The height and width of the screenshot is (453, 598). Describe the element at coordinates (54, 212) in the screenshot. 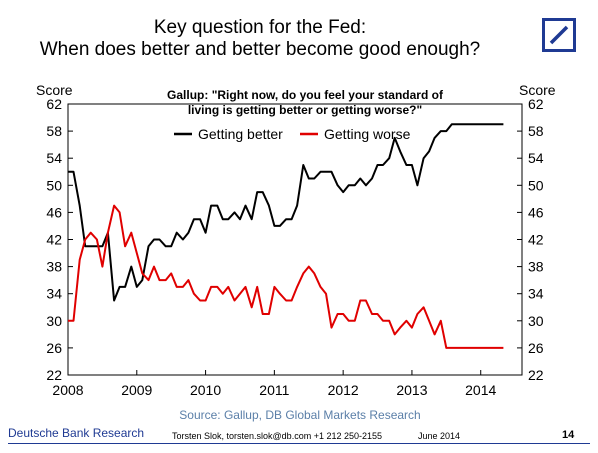

I see `y-tick-label-left: 46` at that location.